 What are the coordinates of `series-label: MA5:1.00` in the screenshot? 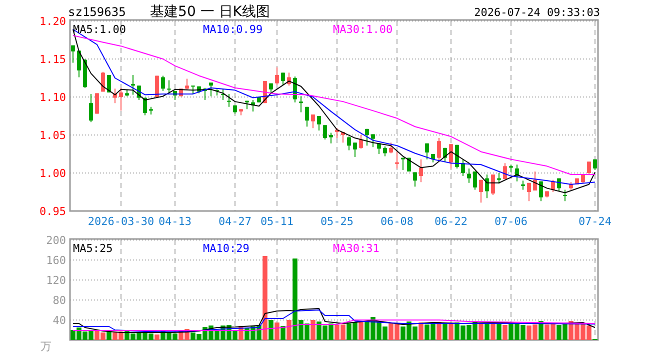 It's located at (99, 29).